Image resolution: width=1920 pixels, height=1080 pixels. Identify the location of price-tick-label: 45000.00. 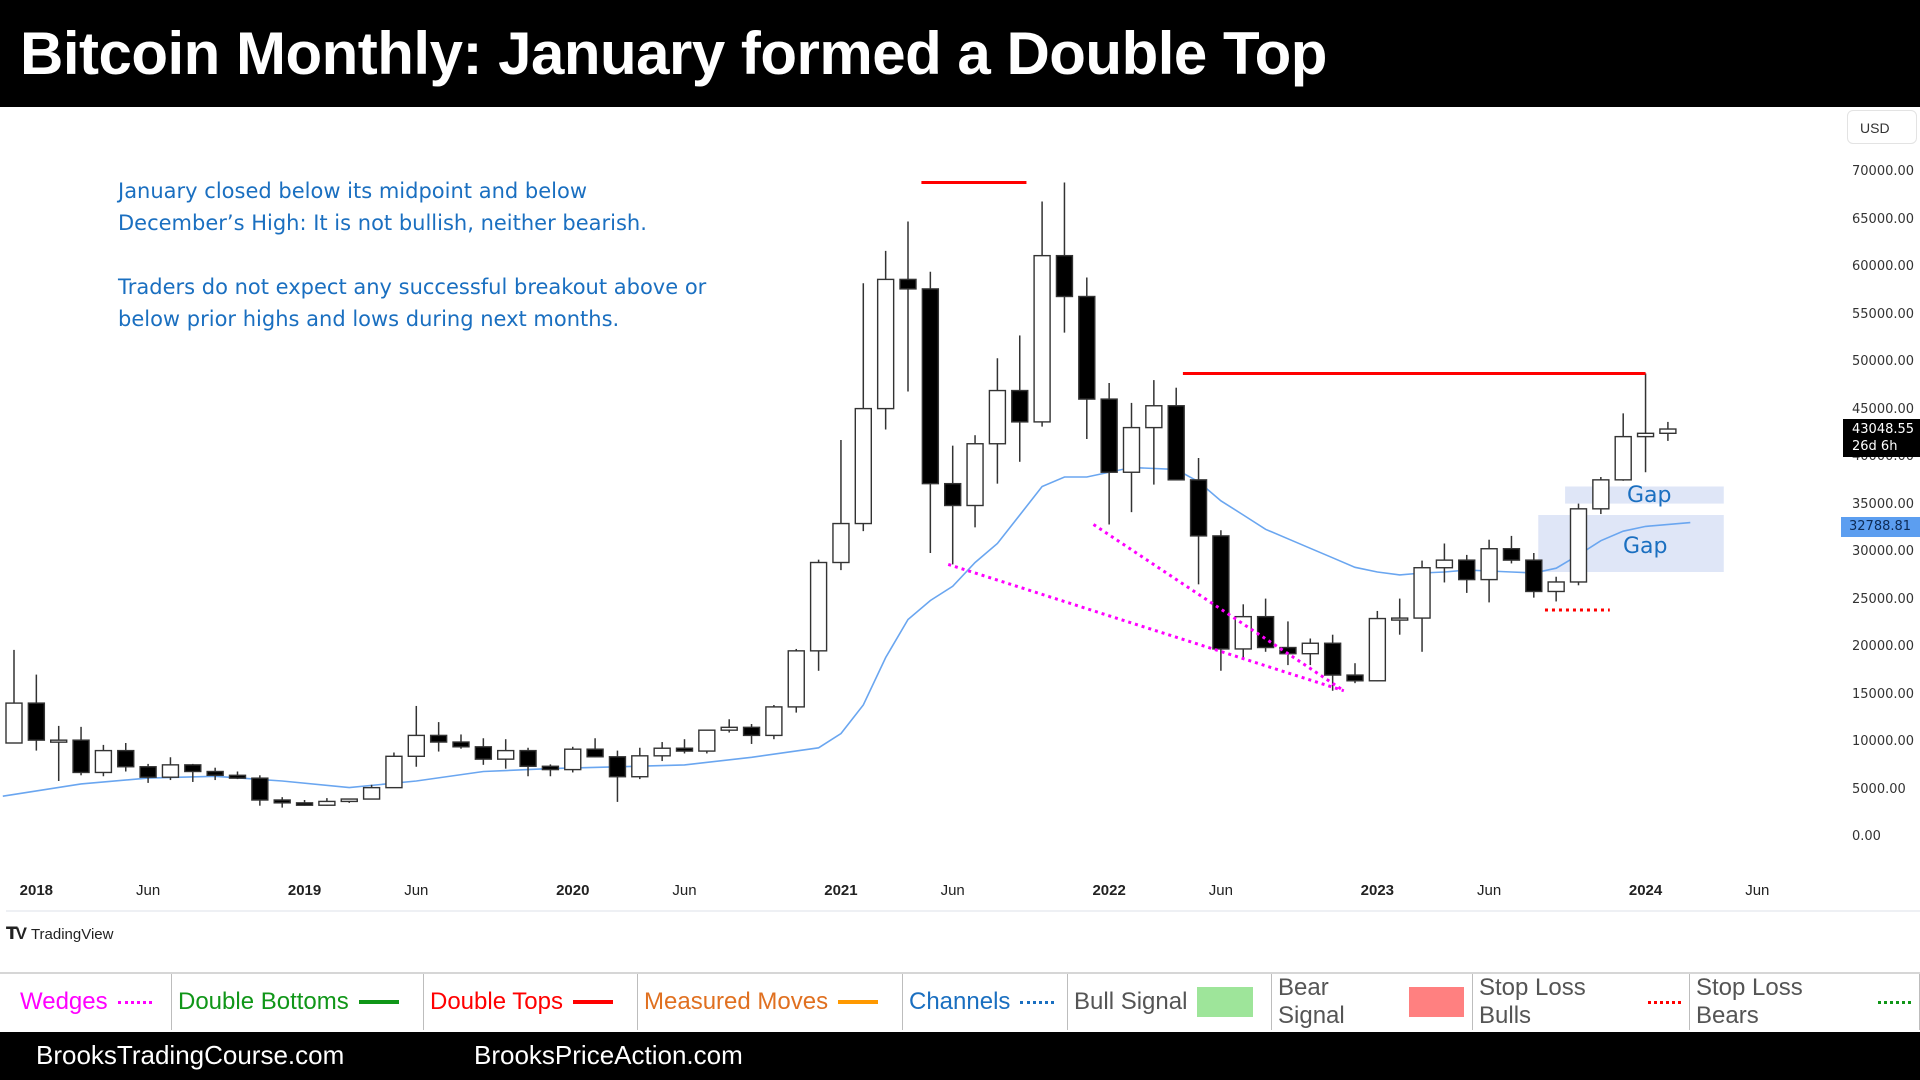
(1883, 409).